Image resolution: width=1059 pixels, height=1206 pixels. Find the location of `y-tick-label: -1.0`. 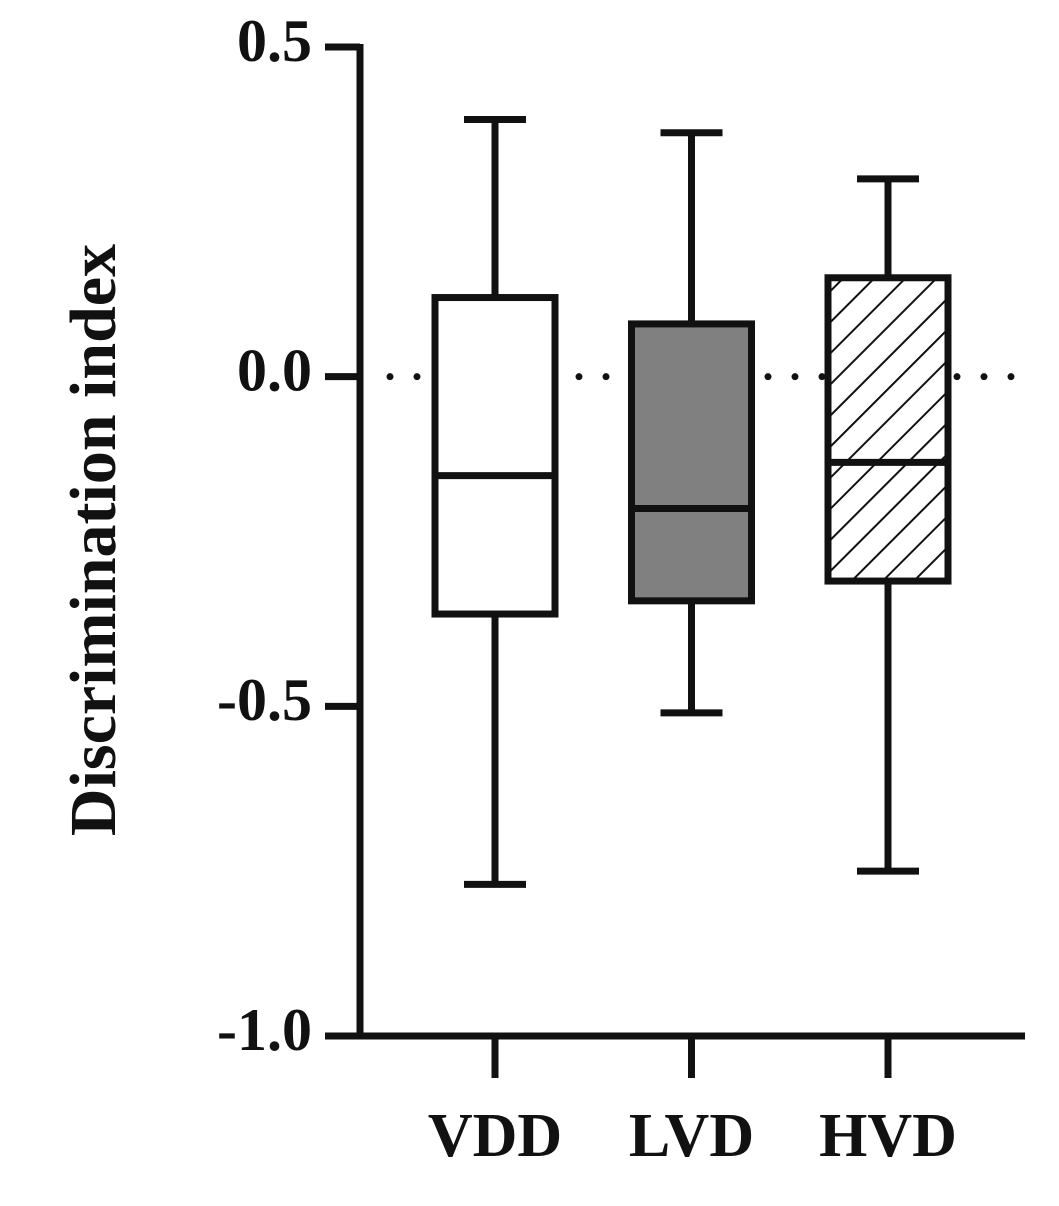

y-tick-label: -1.0 is located at coordinates (264, 1030).